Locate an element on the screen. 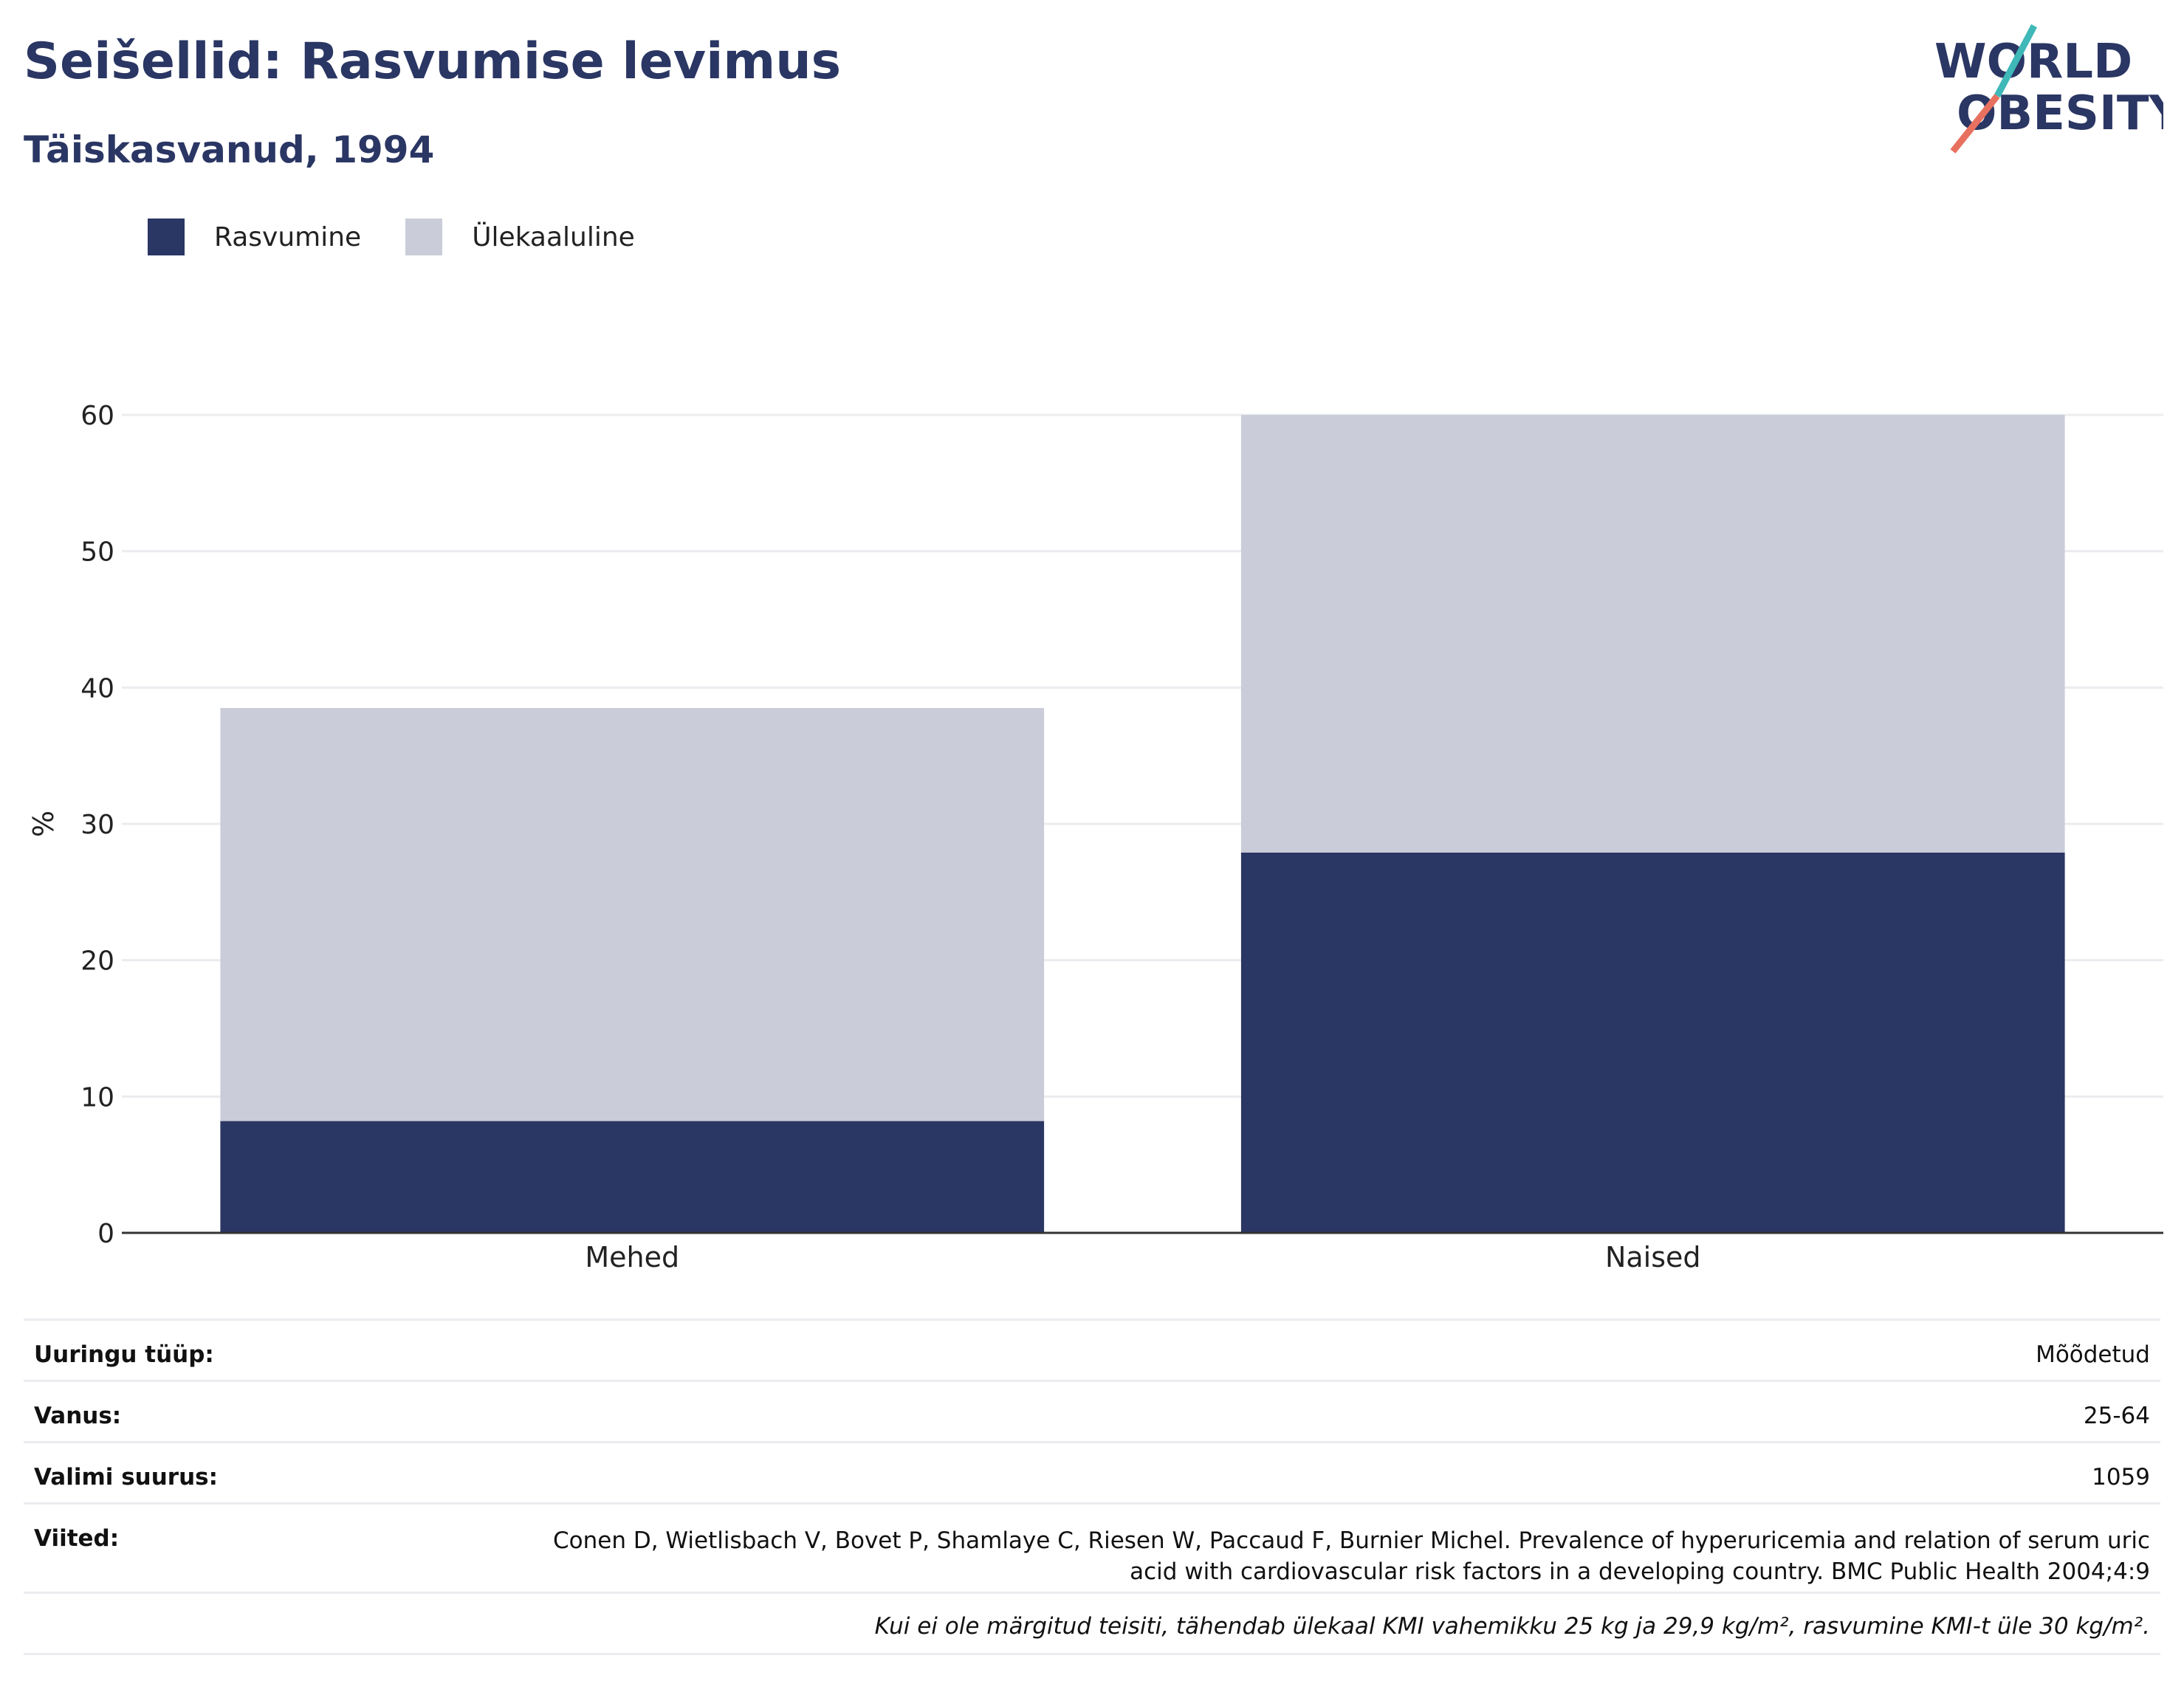  legend-label-overweight: Ülekaaluline is located at coordinates (554, 237).